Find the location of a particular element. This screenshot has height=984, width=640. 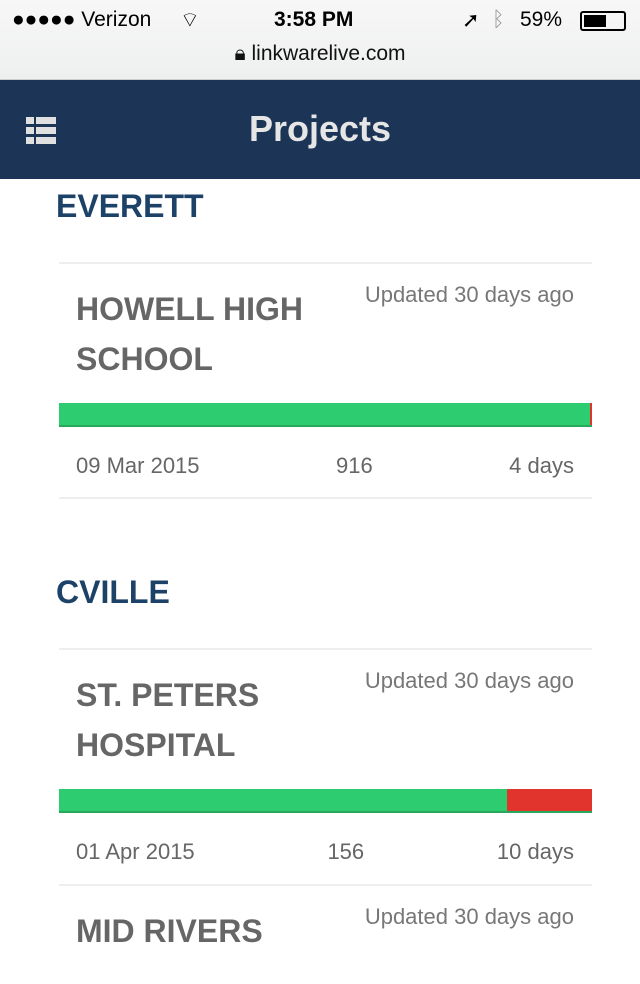

nav-bar: Projects is located at coordinates (320, 129).